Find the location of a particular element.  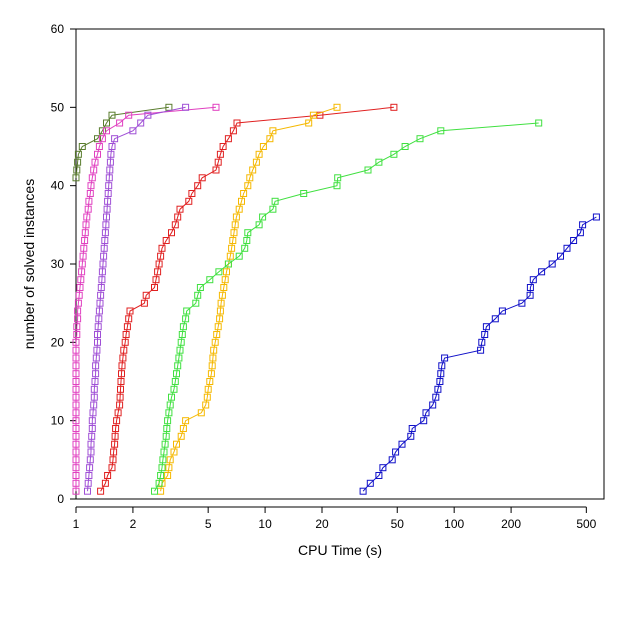

x-tick-label: 1 is located at coordinates (76, 524).